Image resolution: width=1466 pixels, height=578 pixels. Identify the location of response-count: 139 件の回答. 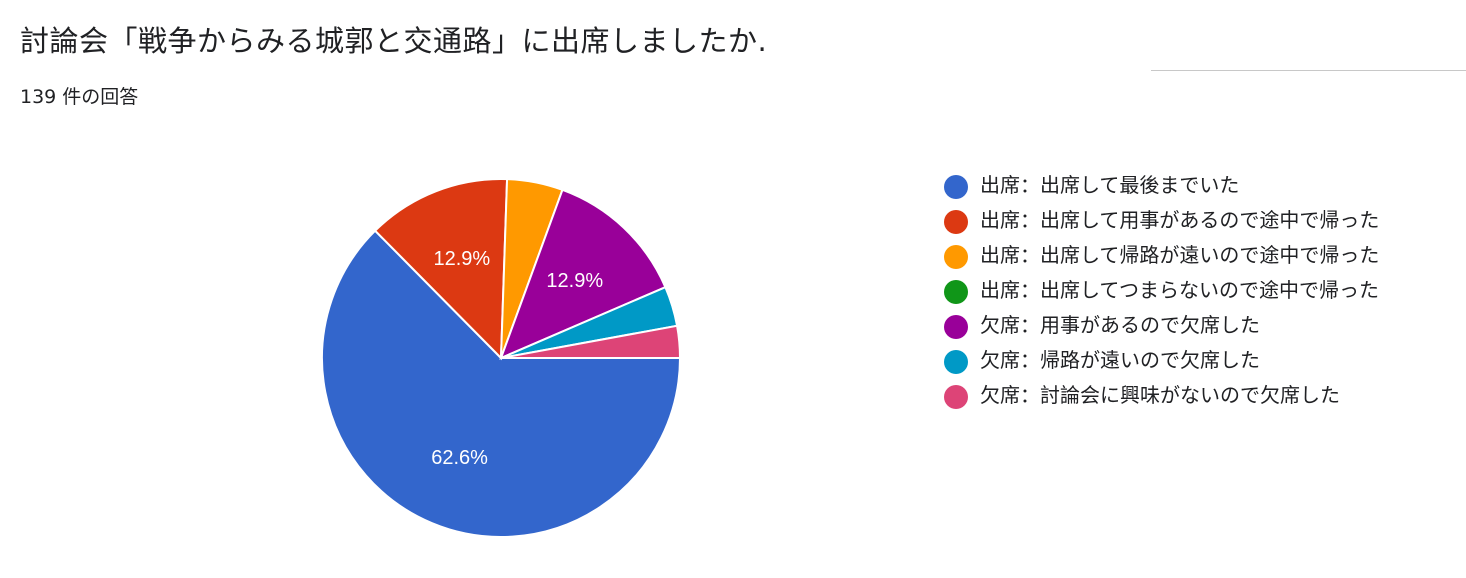
(79, 97).